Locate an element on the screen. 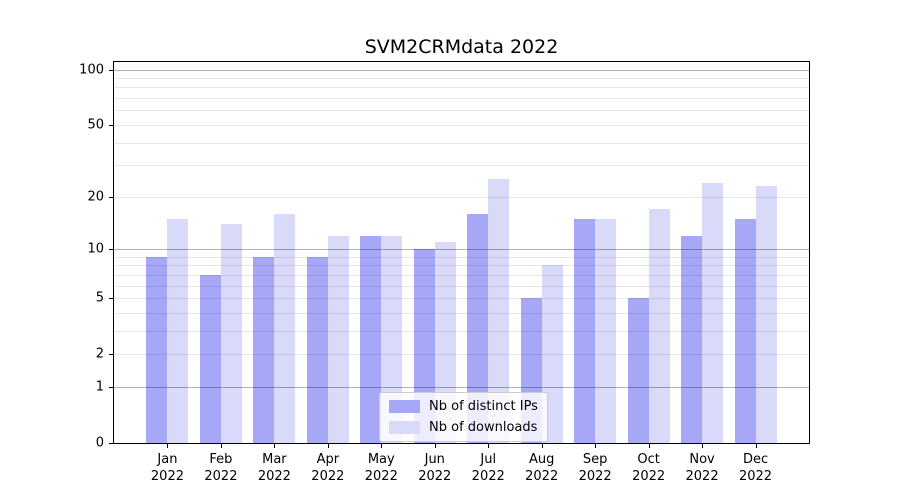  bar-distinct-ips-jul is located at coordinates (478, 328).